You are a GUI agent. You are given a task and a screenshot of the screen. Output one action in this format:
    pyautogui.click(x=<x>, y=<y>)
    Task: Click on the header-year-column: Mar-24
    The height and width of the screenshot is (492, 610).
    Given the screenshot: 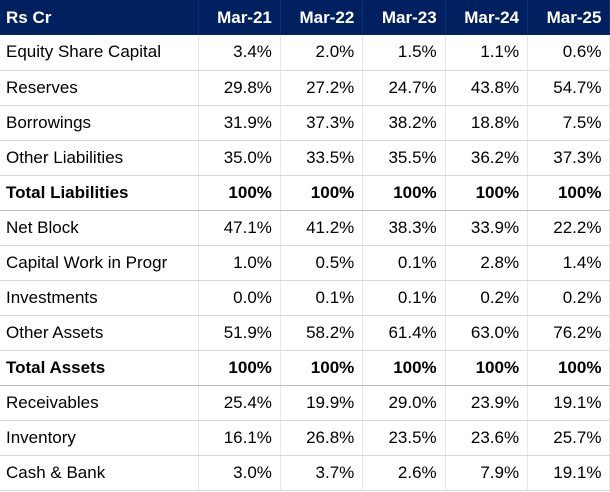 What is the action you would take?
    pyautogui.click(x=487, y=17)
    